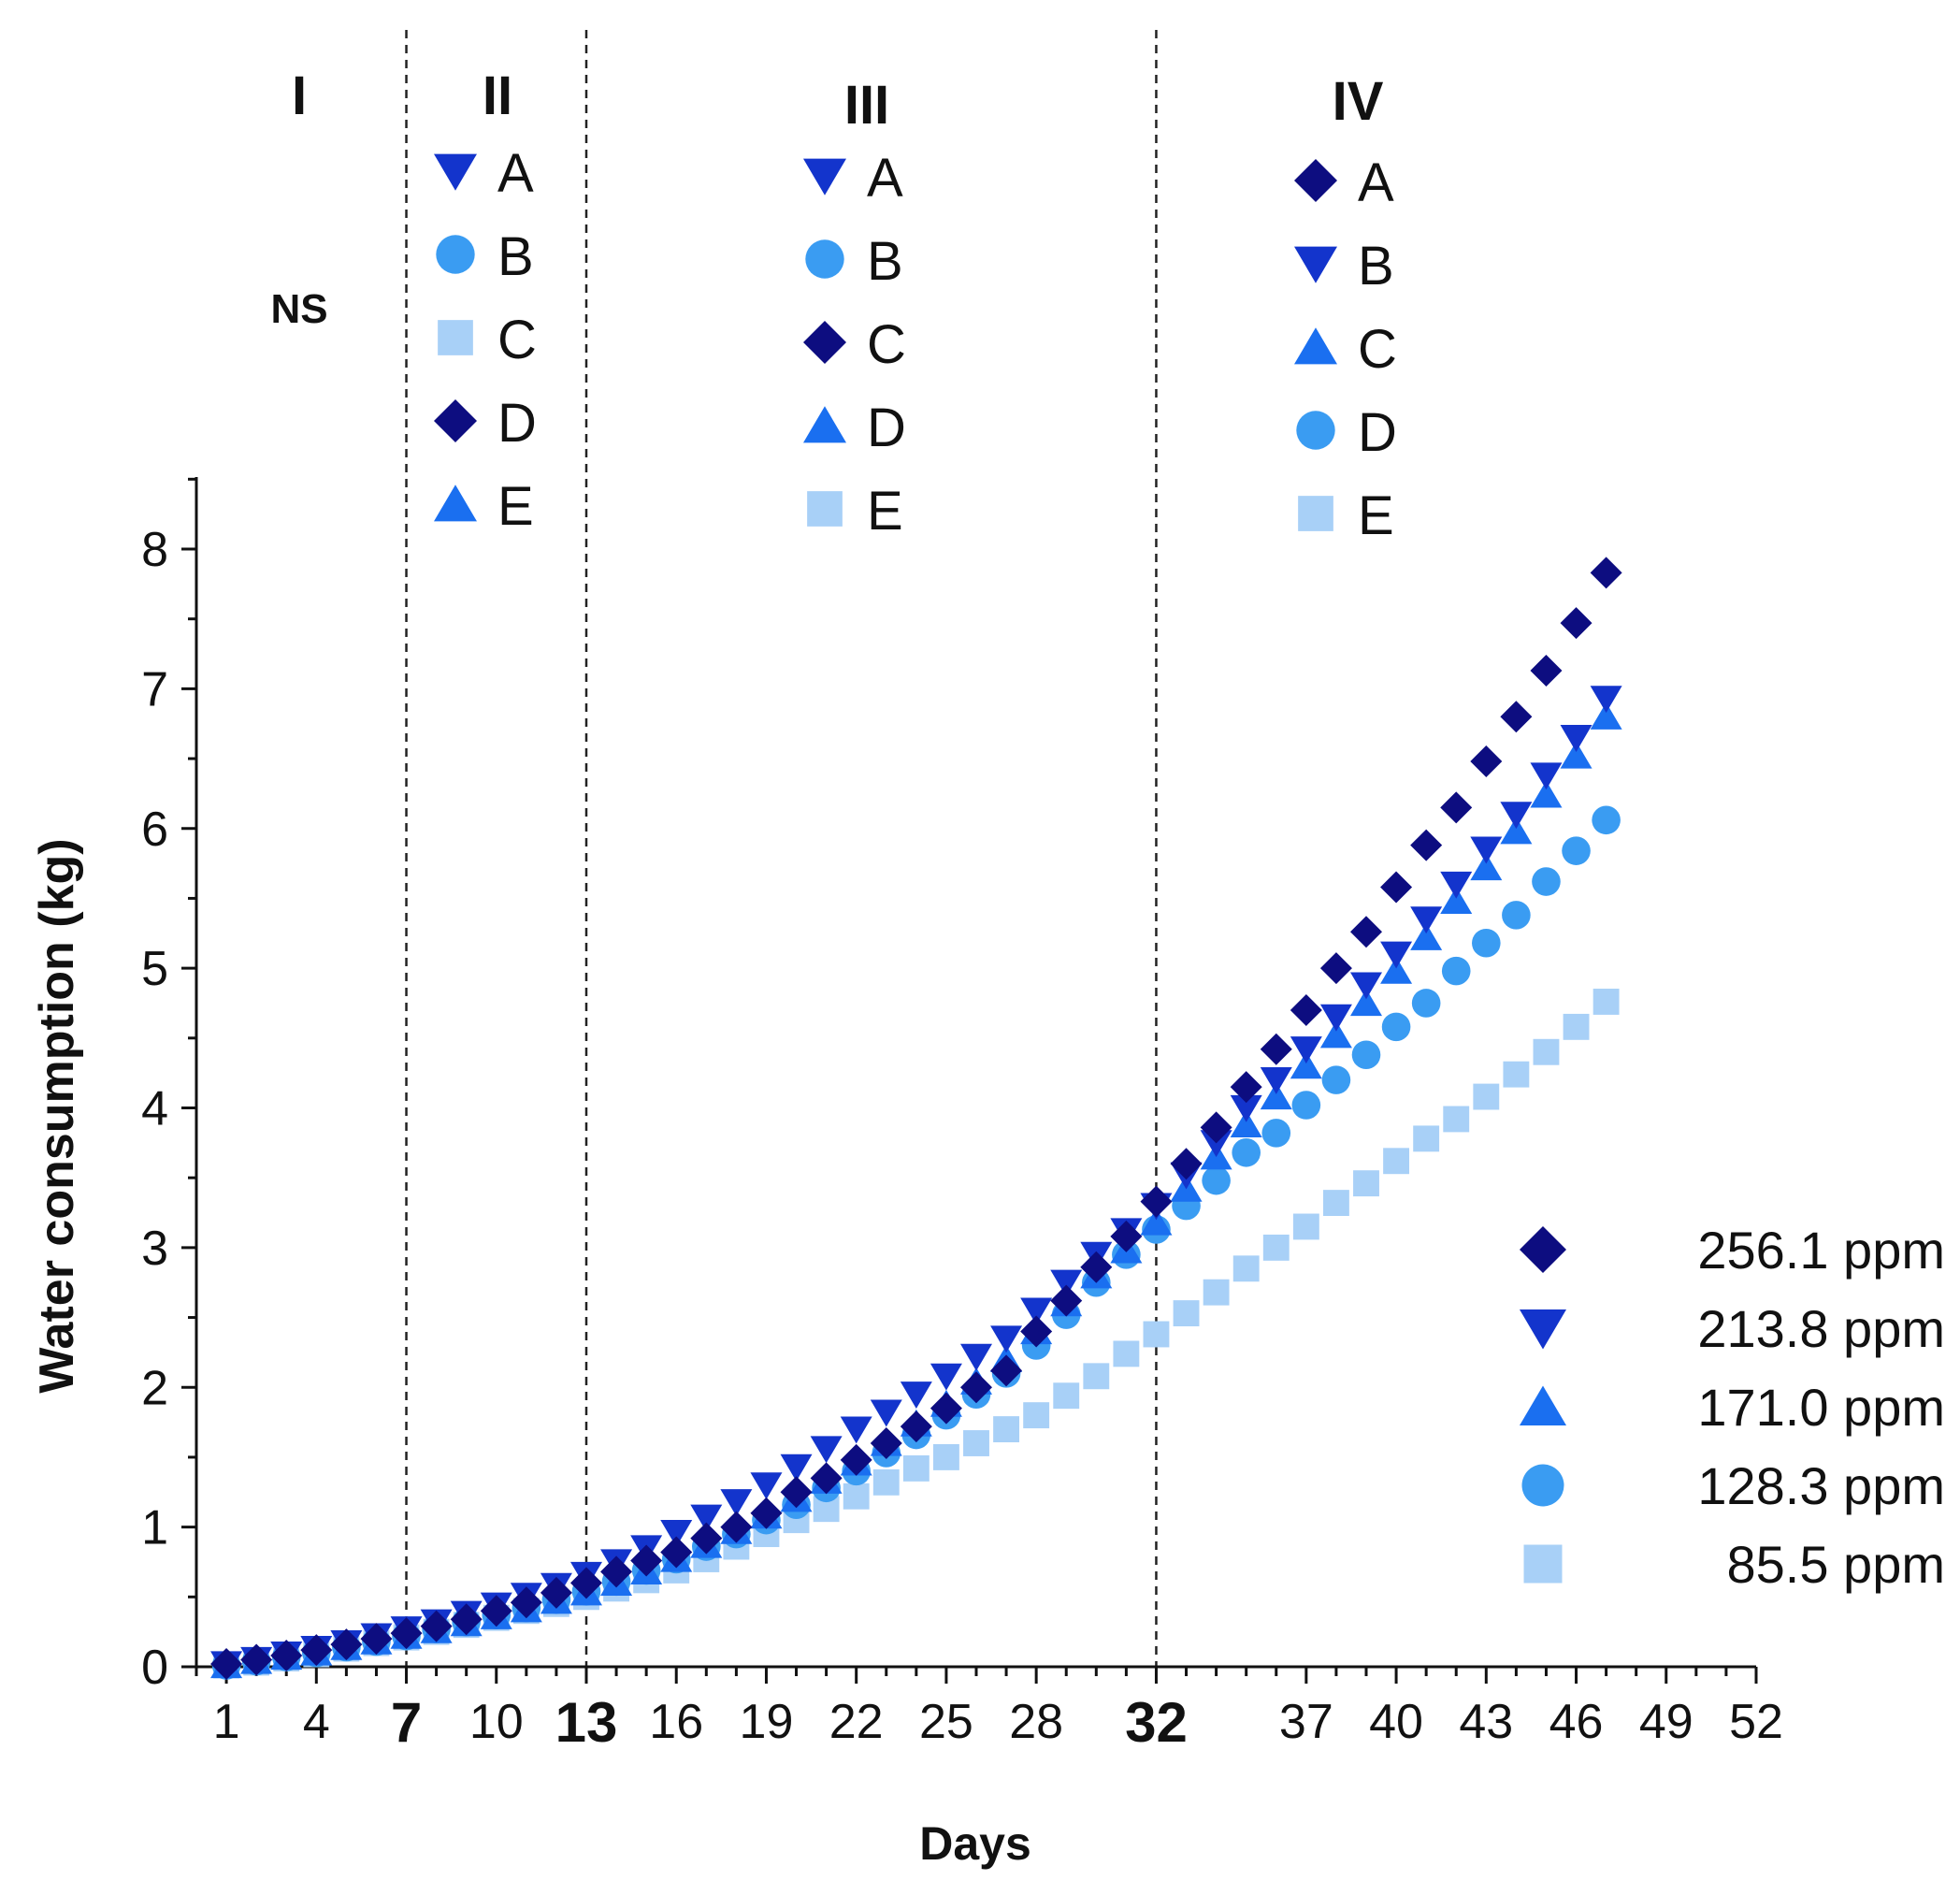  I want to click on x-tick-label: 43, so click(1486, 1722).